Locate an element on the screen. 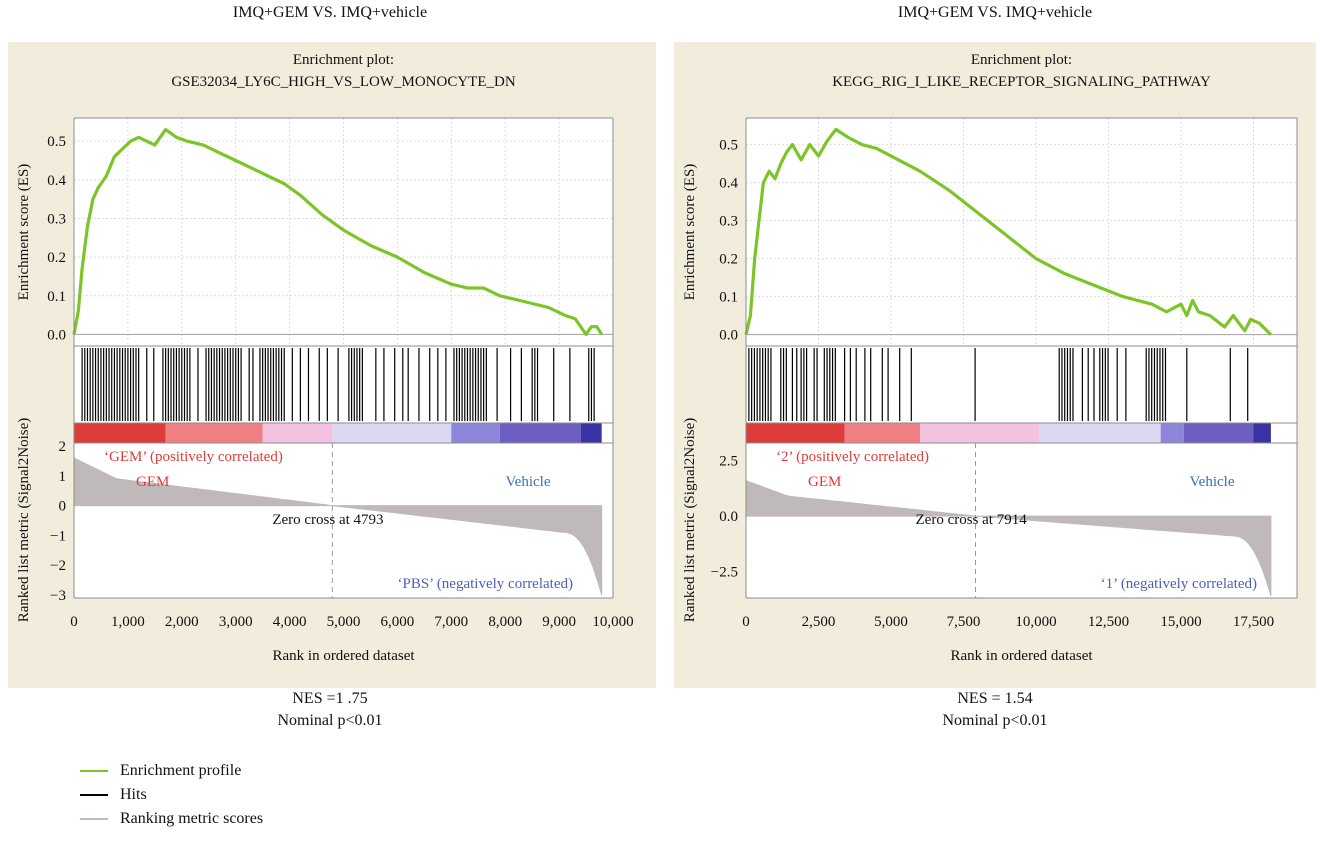 Image resolution: width=1320 pixels, height=844 pixels. xtick-label: 15,000 is located at coordinates (1180, 622).